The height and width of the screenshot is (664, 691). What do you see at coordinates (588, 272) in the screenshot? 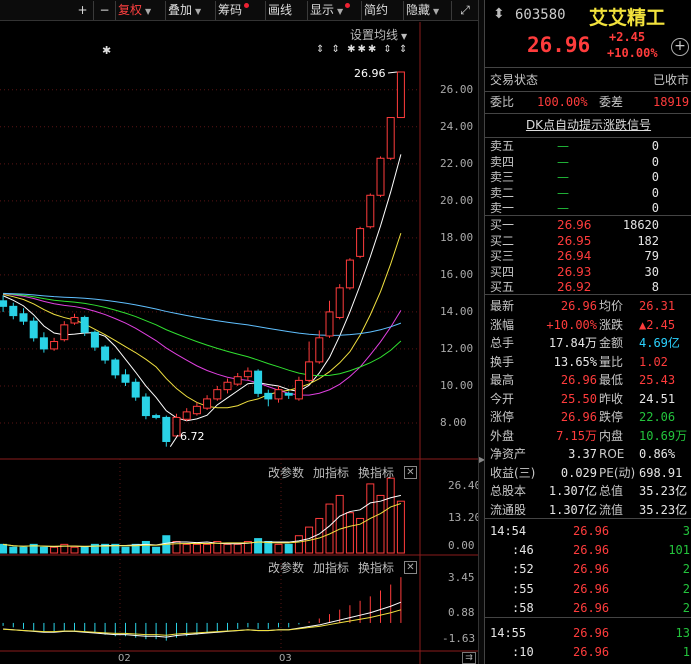
I see `bid-row: 买四 26.93 30` at bounding box center [588, 272].